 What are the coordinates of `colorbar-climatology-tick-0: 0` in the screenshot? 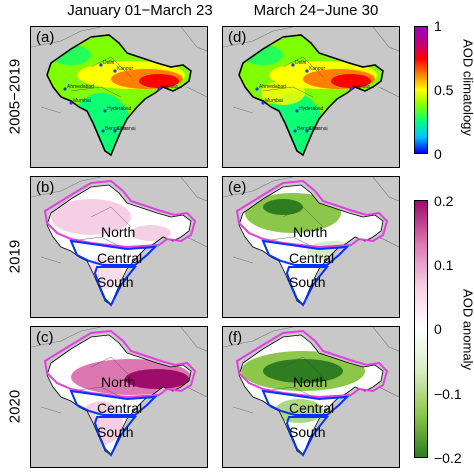 It's located at (438, 154).